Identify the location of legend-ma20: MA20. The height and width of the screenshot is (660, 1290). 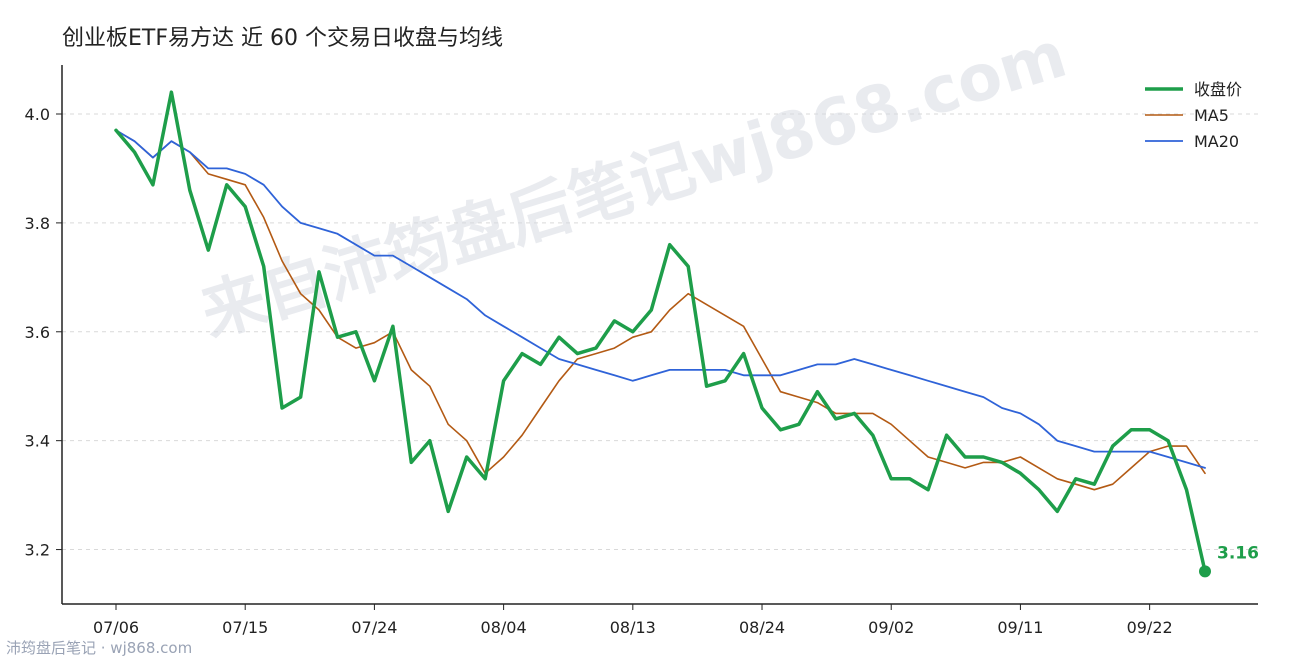
(1192, 141).